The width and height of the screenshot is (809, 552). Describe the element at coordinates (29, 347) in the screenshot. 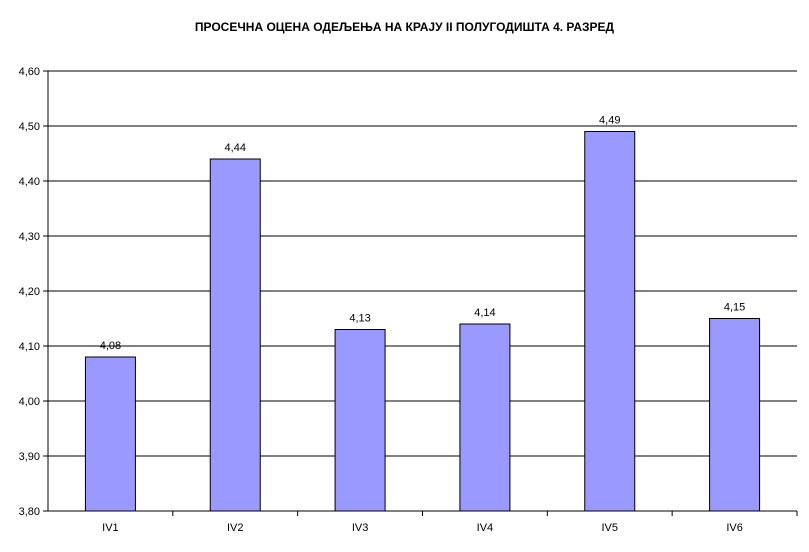

I see `y-tick-label: 4,10` at that location.